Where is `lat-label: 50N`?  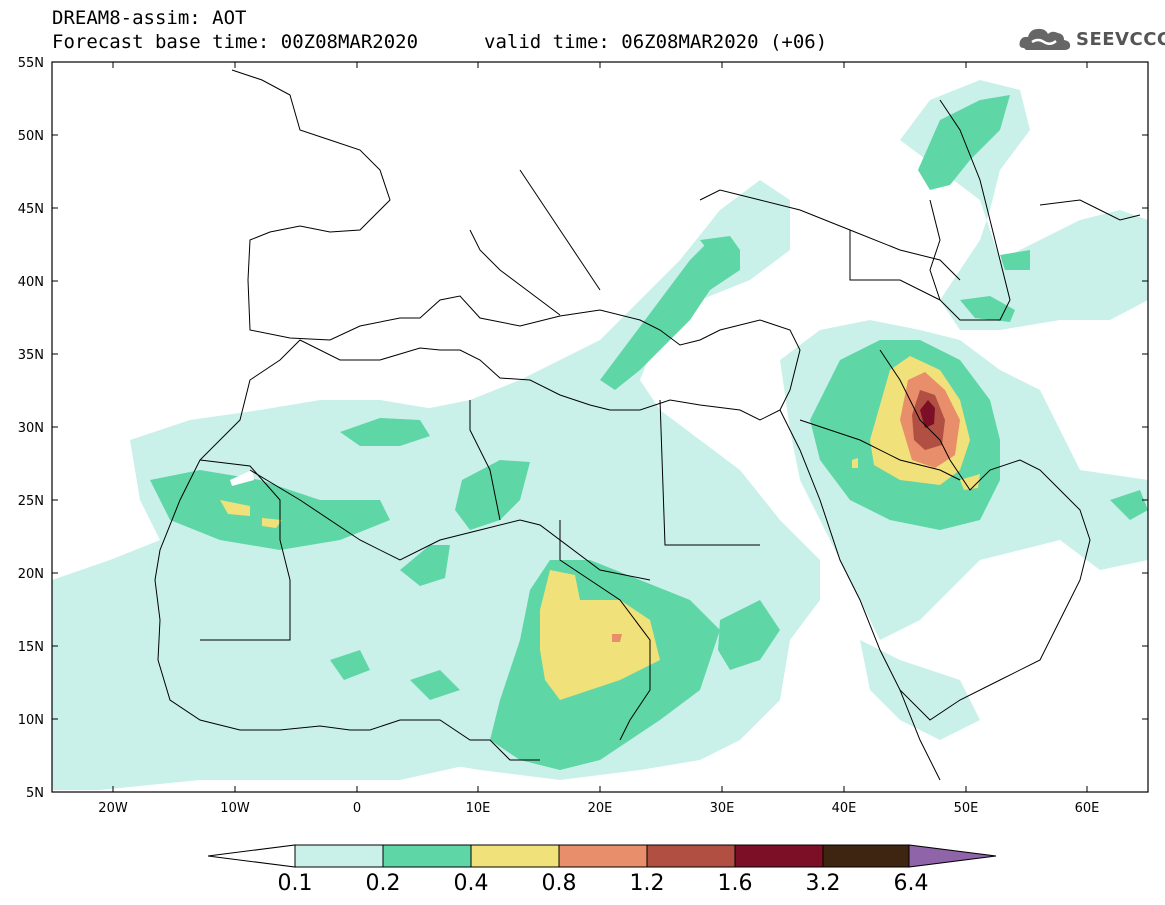 lat-label: 50N is located at coordinates (31, 136).